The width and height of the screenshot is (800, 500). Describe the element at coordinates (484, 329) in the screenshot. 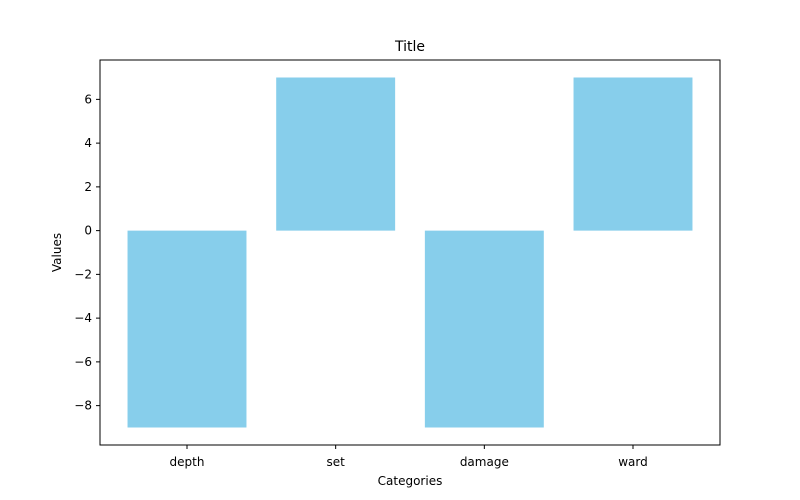

I see `bar-damage` at that location.